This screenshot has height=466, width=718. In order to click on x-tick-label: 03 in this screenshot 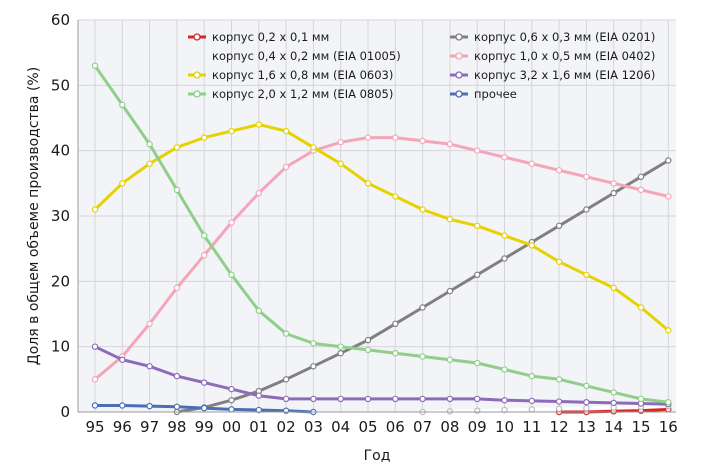, I will do `click(313, 427)`.